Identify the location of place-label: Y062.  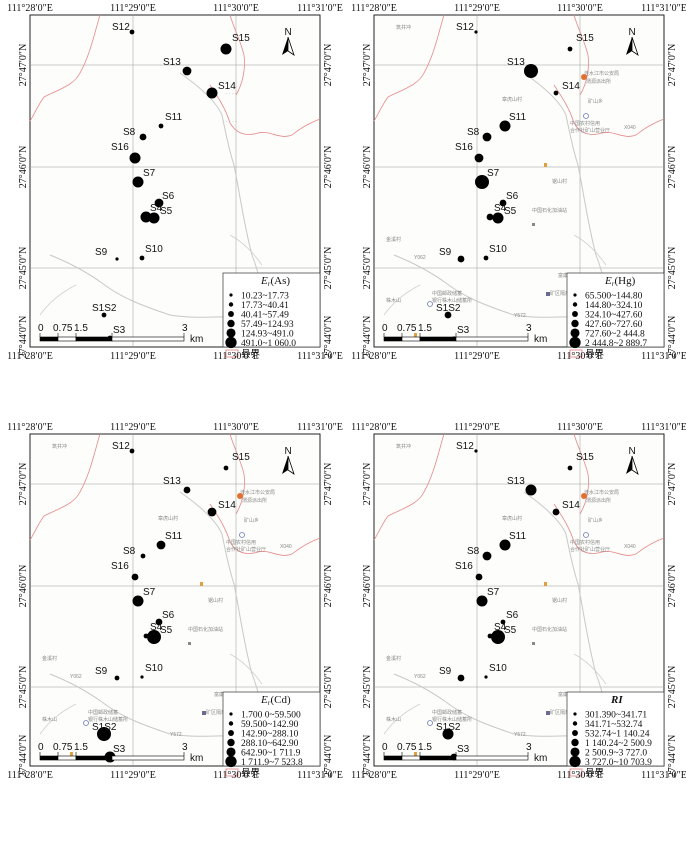
(76, 677).